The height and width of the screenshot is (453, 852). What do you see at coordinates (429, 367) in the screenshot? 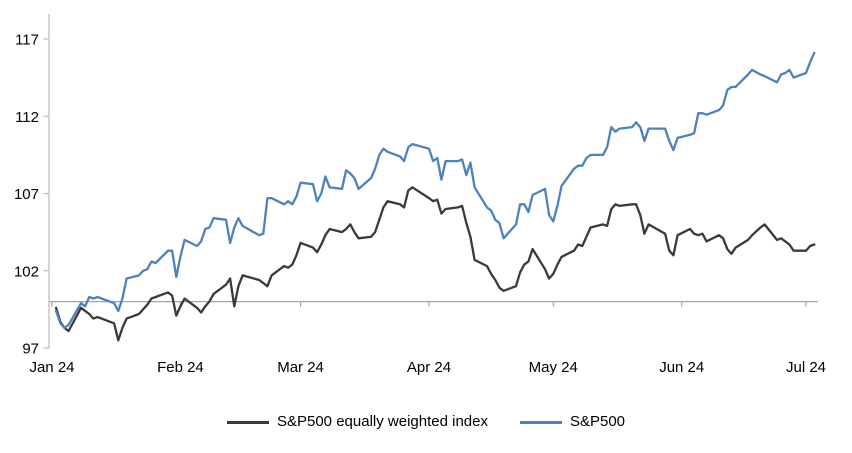
I see `x-tick-label: Apr 24` at bounding box center [429, 367].